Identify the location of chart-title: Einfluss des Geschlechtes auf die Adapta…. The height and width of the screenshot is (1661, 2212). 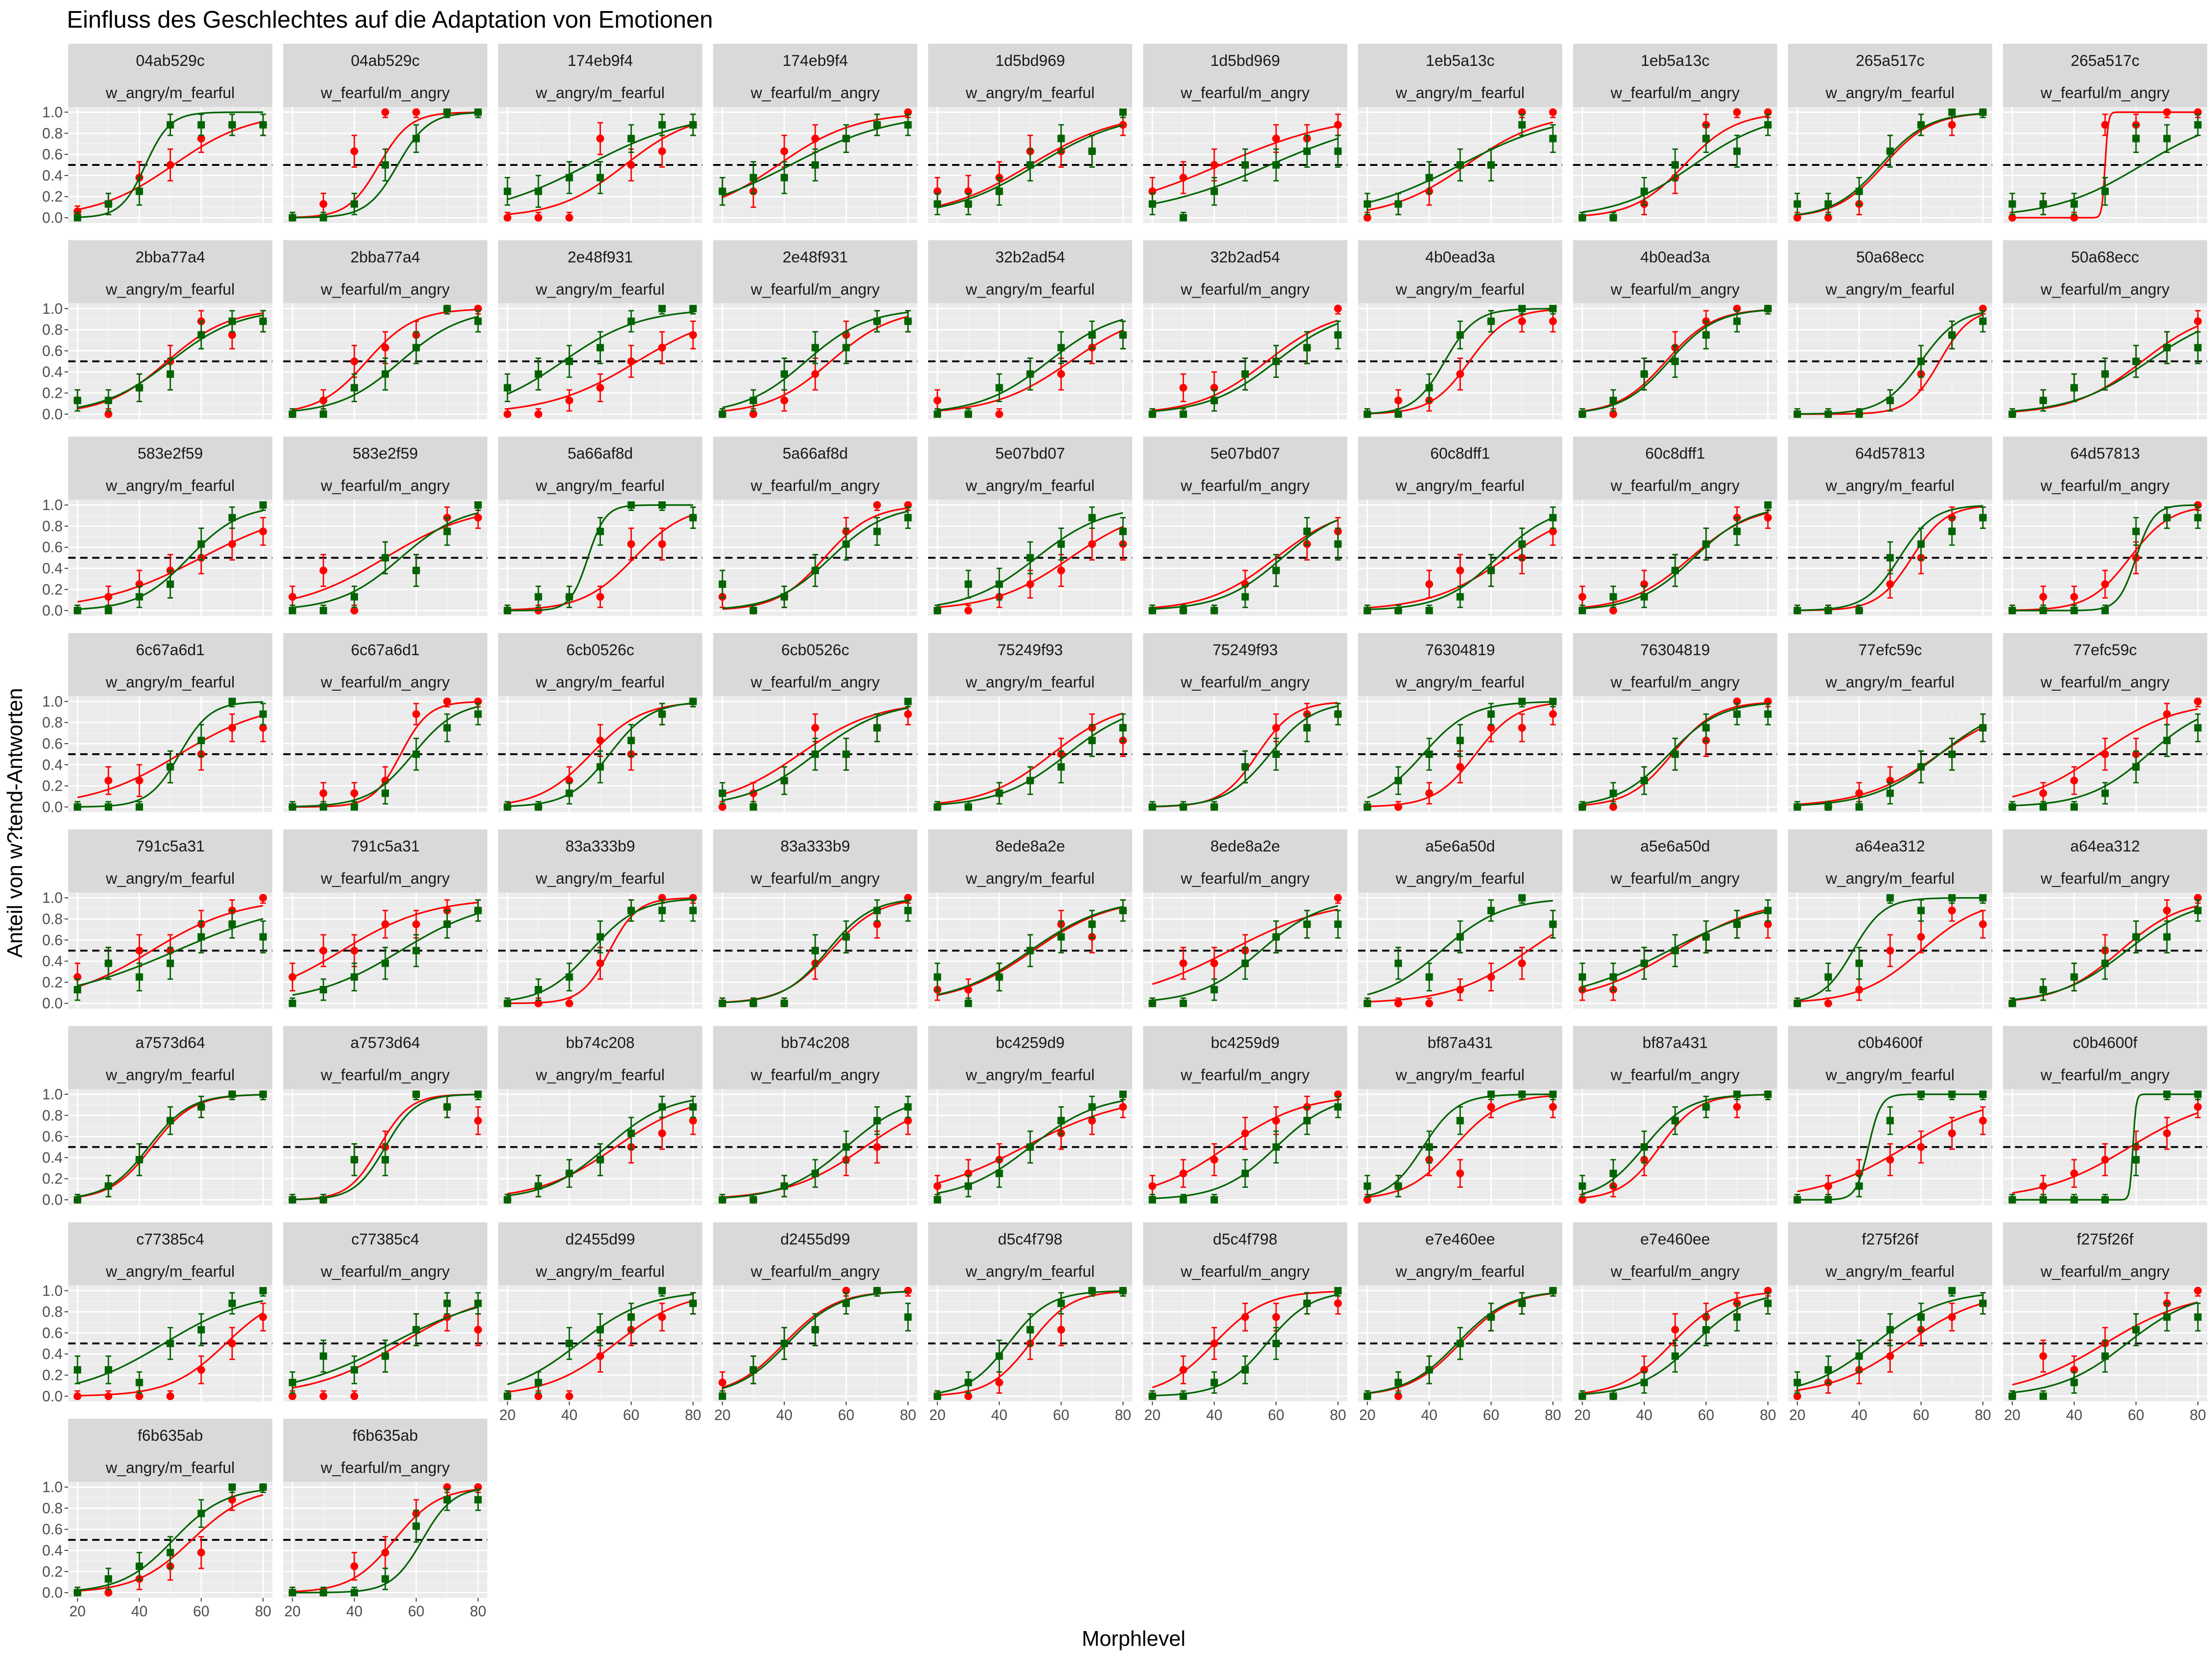
(390, 19).